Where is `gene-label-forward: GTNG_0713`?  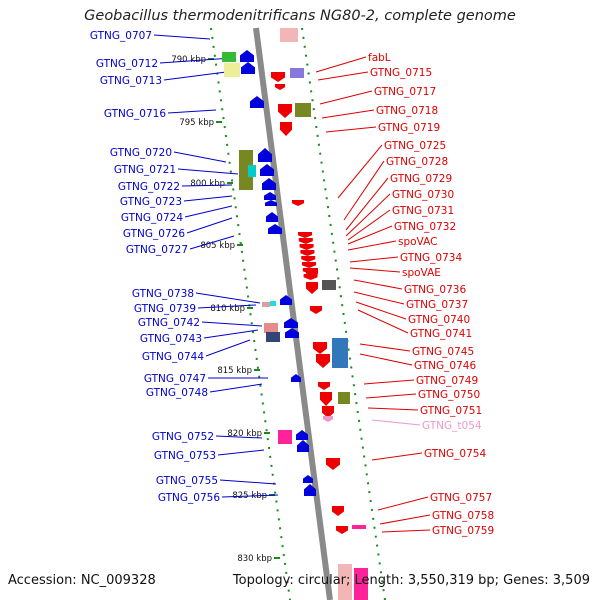 gene-label-forward: GTNG_0713 is located at coordinates (131, 81).